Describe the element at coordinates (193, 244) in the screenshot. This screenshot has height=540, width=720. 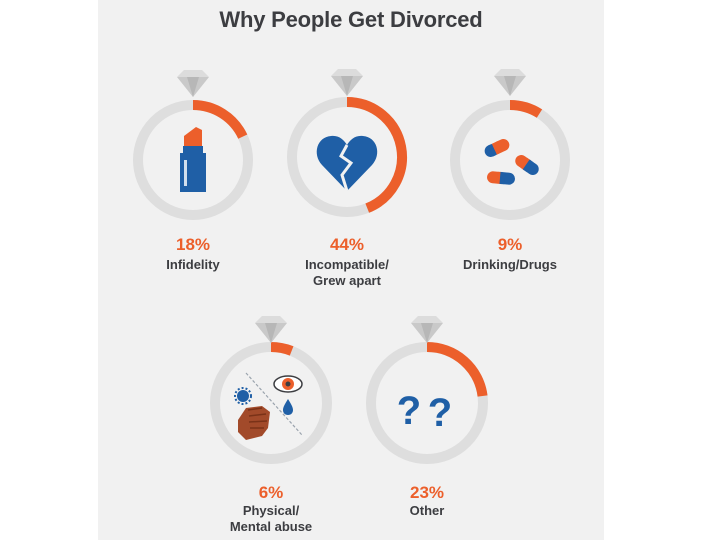
I see `value-label: 18%` at that location.